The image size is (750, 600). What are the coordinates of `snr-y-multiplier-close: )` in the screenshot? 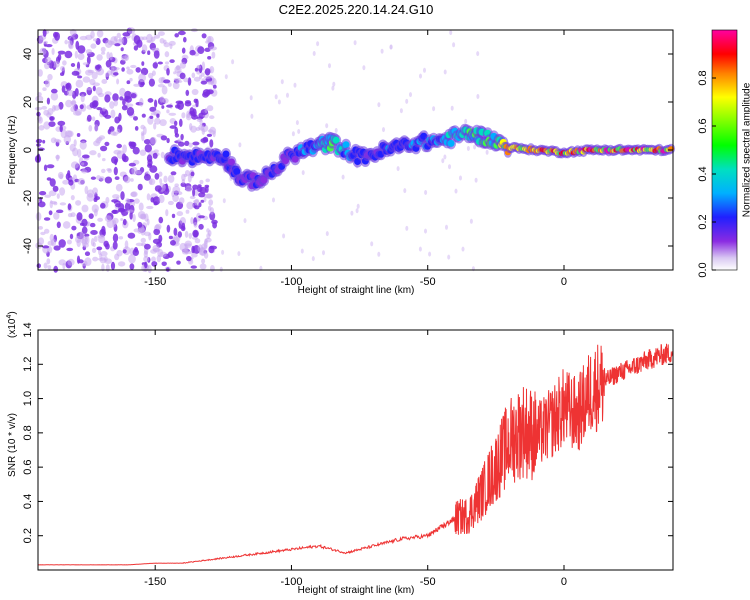 It's located at (12, 312).